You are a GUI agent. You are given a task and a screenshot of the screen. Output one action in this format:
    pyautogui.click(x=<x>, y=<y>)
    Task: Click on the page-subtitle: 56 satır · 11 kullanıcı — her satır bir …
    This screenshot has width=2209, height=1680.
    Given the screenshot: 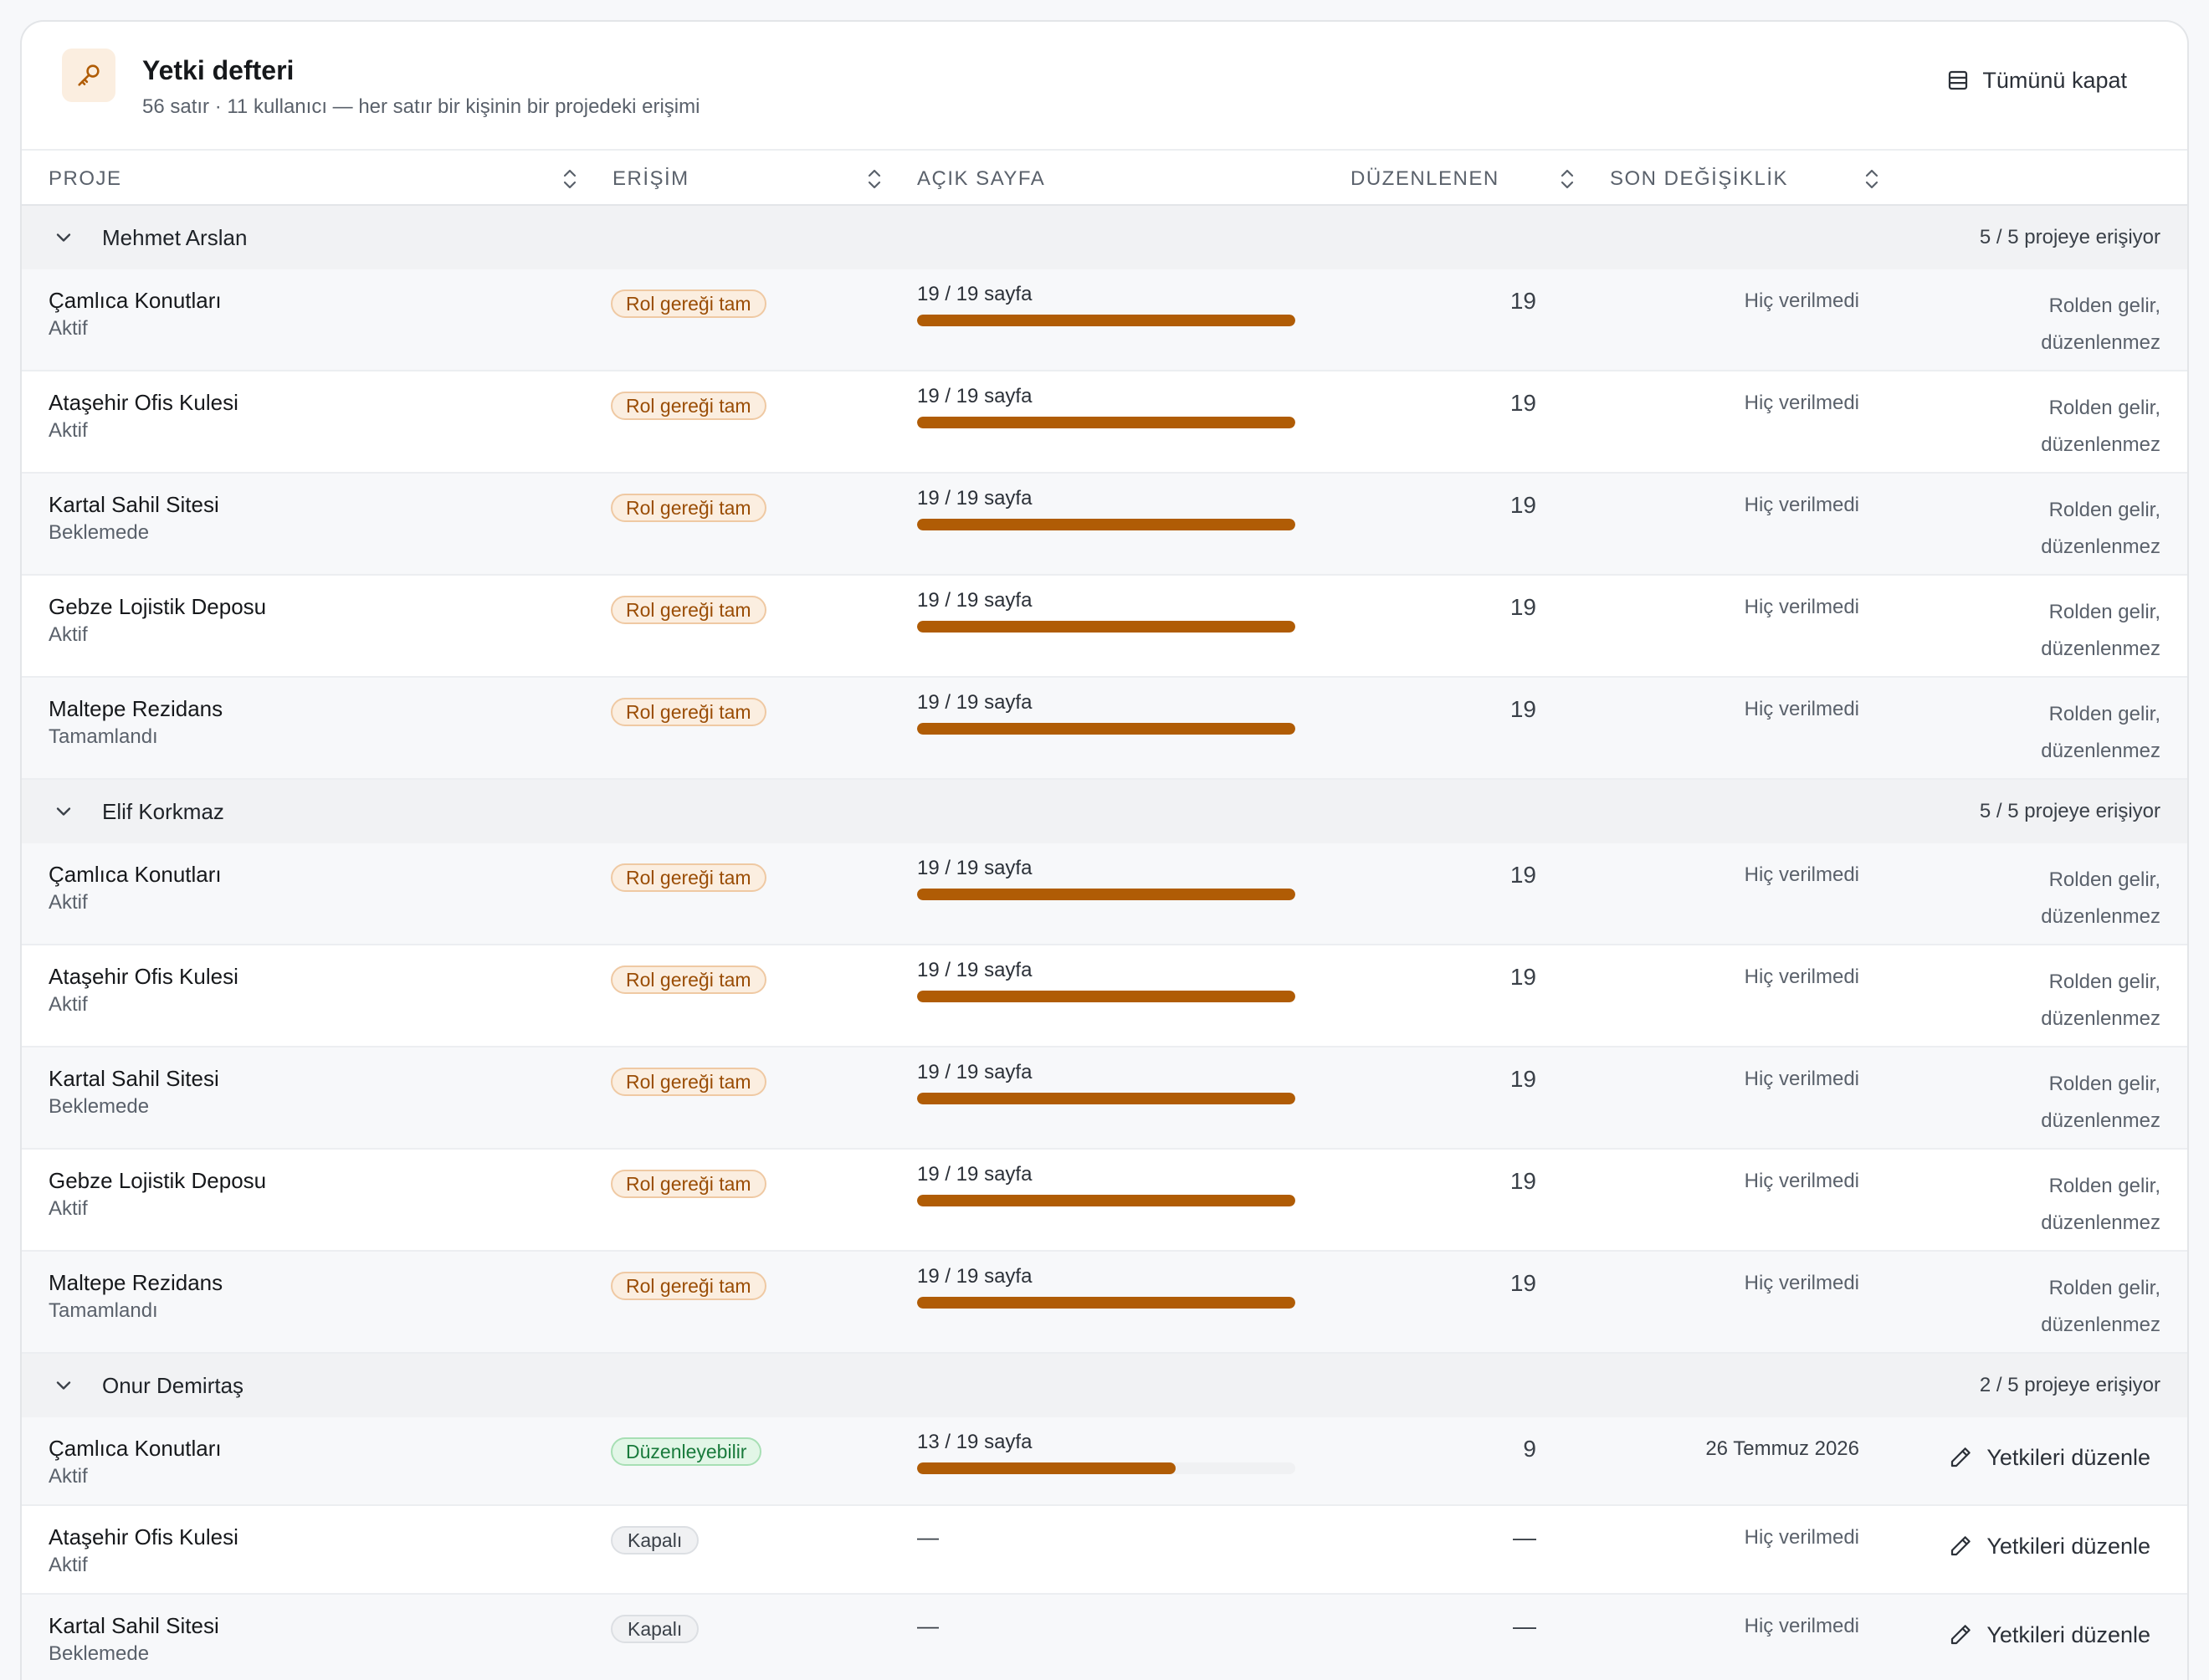 What is the action you would take?
    pyautogui.click(x=421, y=106)
    